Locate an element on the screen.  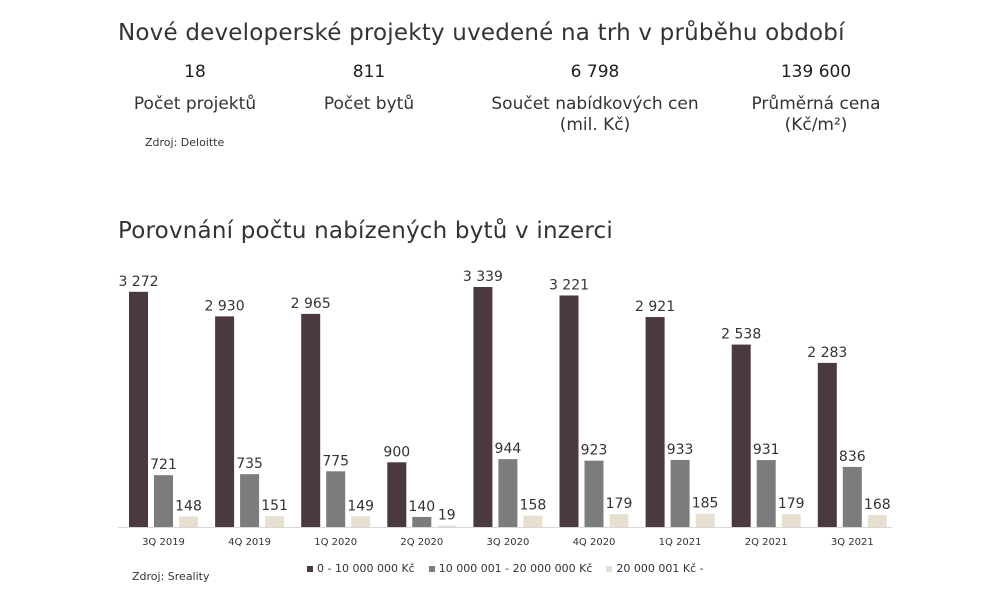
source-sreality: Zdroj: Sreality is located at coordinates (171, 576).